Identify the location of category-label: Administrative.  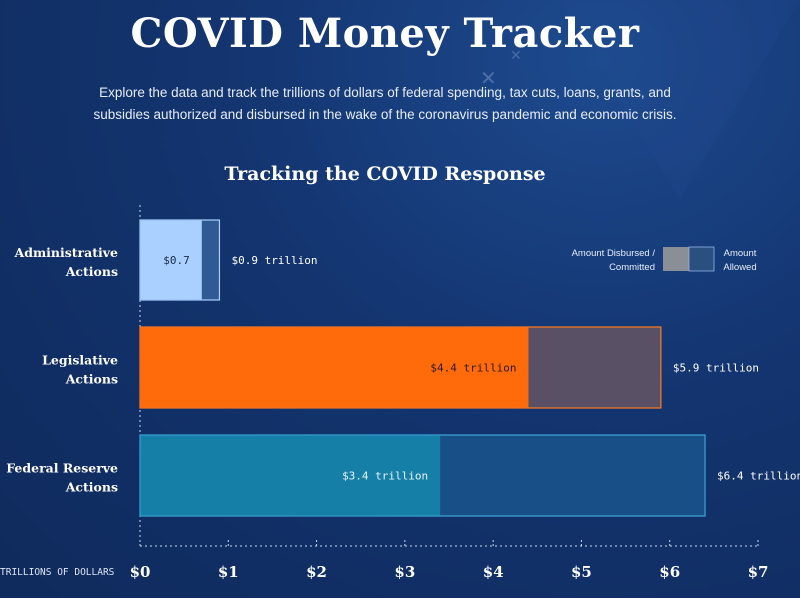
(66, 252).